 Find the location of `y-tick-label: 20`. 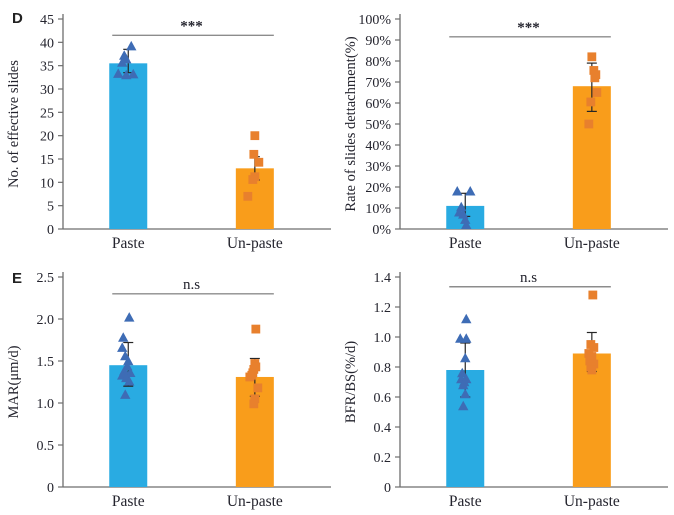

y-tick-label: 20 is located at coordinates (47, 137).